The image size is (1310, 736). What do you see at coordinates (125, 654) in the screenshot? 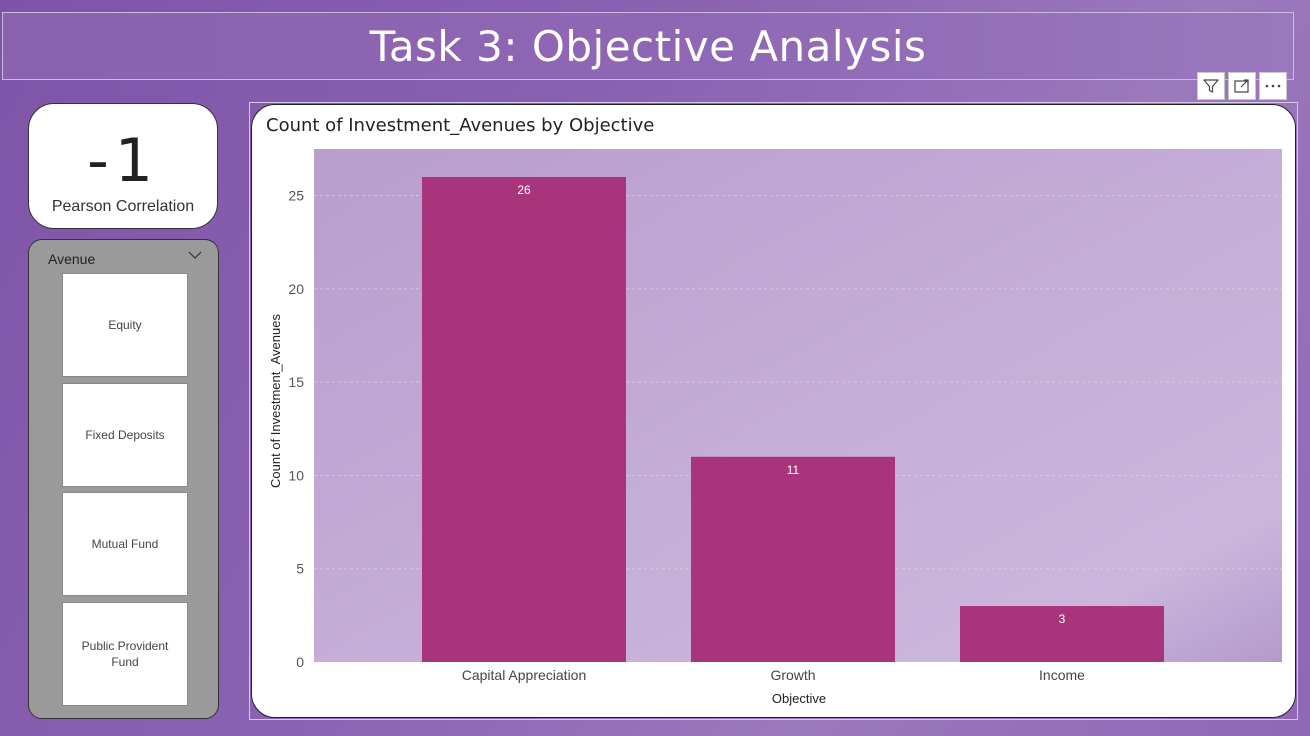
I see `slicer-item-public-provident-fund: Public Provident Fund` at bounding box center [125, 654].